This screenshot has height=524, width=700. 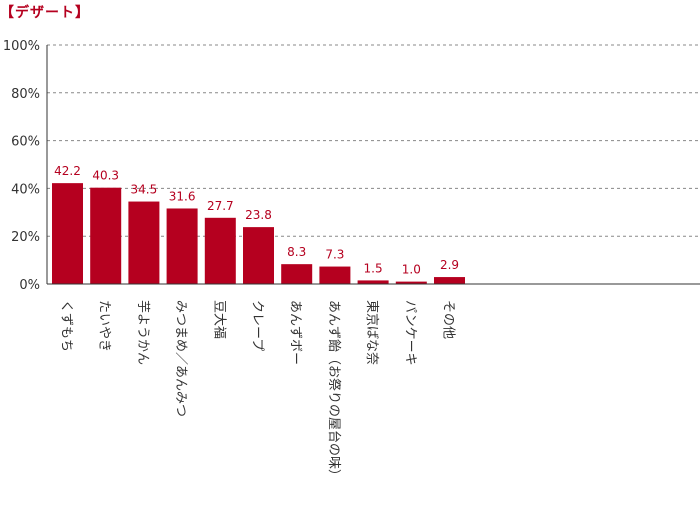 I want to click on bars, so click(x=258, y=233).